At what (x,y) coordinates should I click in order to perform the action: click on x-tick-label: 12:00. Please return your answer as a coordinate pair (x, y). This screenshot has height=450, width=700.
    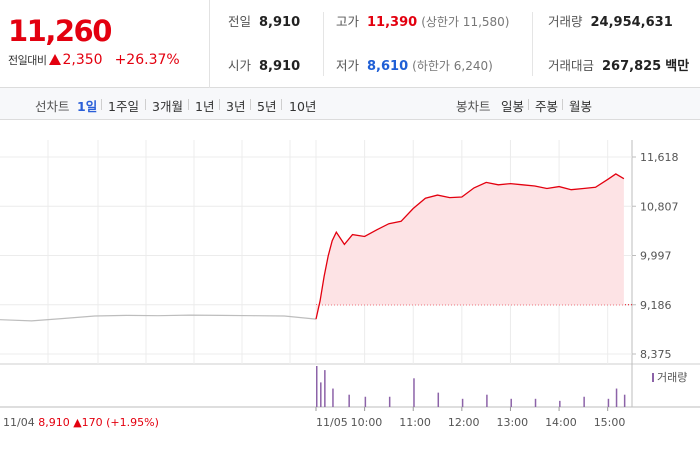
    Looking at the image, I should click on (464, 422).